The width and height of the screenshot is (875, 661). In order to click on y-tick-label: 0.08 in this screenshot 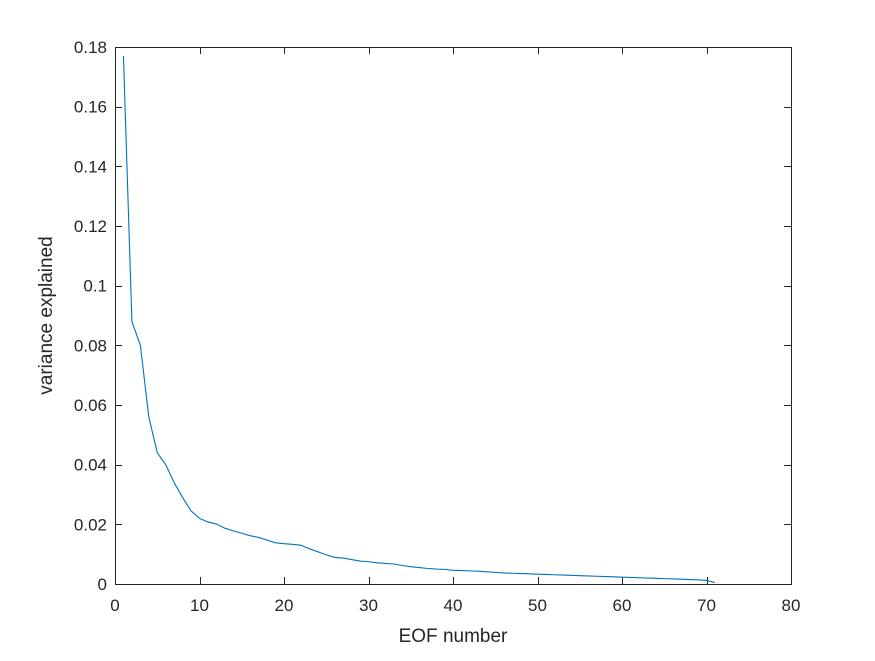, I will do `click(90, 345)`.